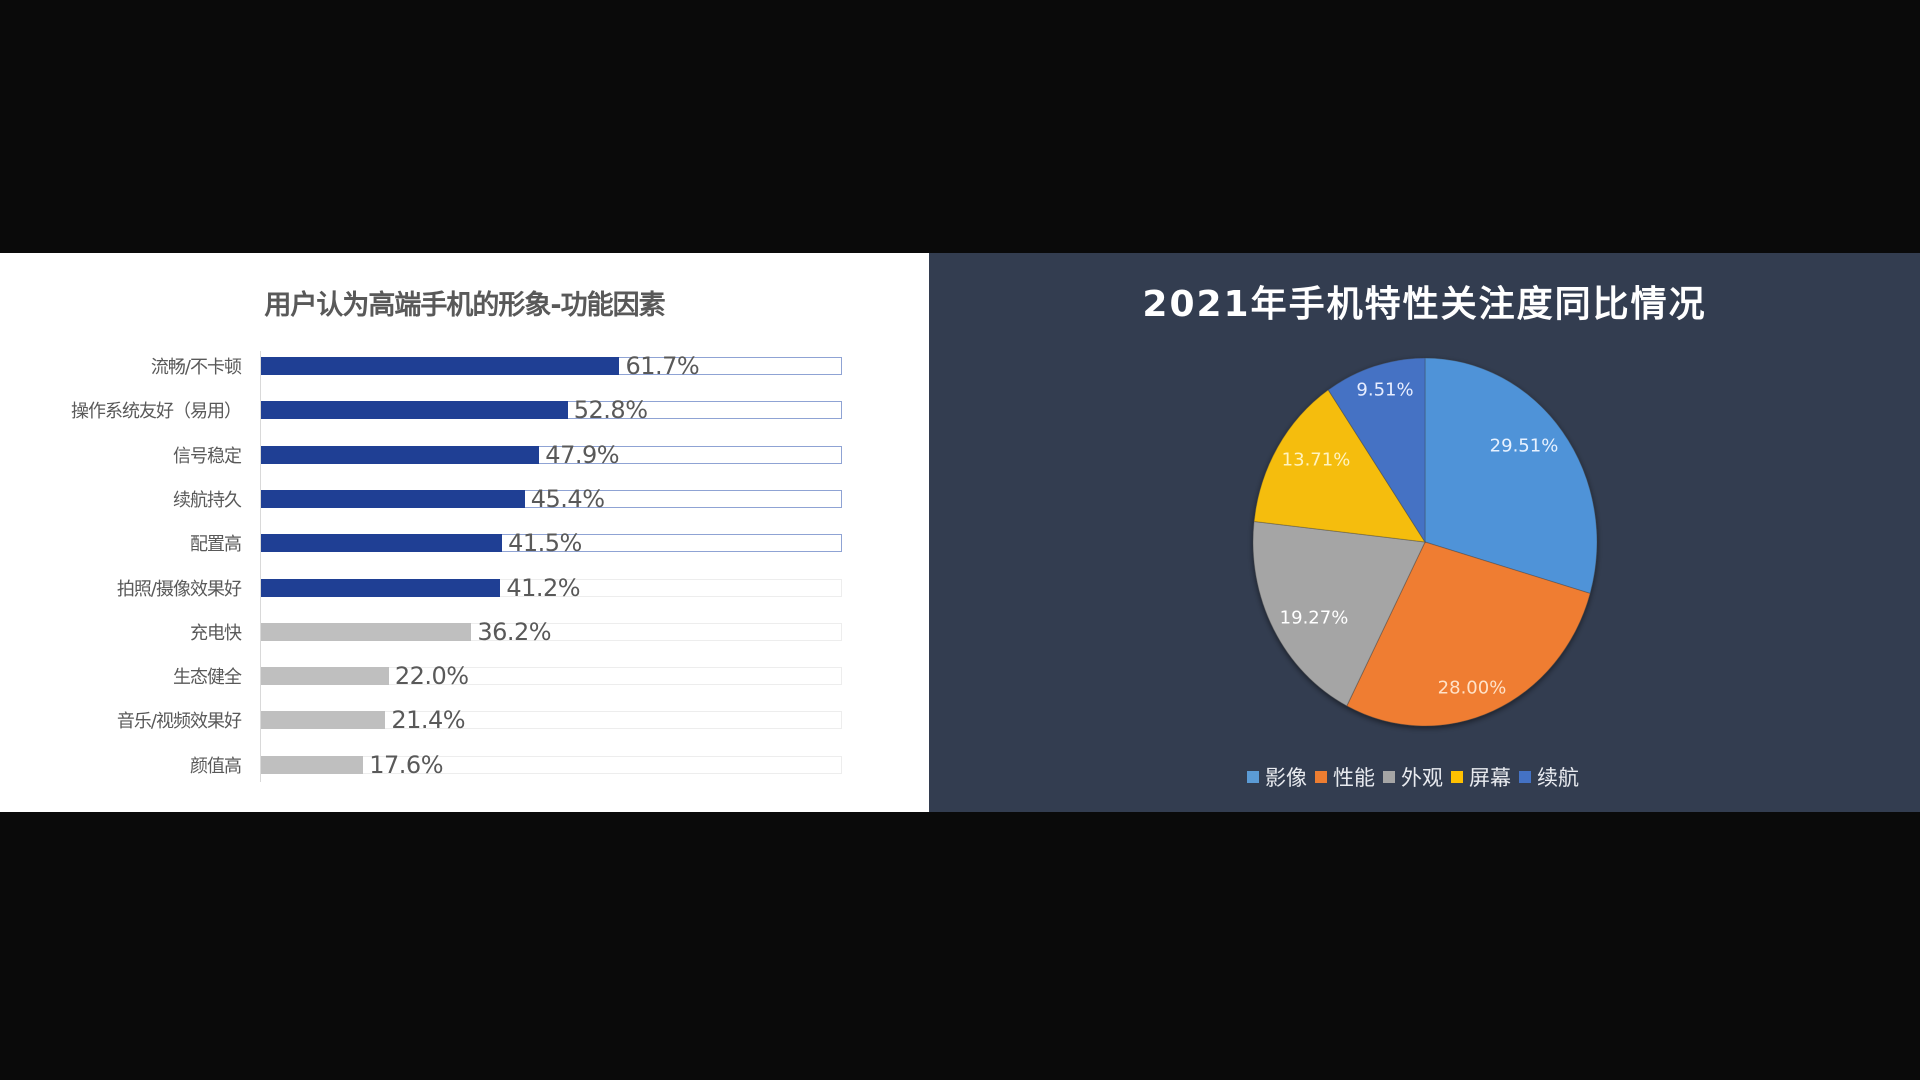 This screenshot has width=1920, height=1080. I want to click on bar-value-label: 52.8%, so click(610, 410).